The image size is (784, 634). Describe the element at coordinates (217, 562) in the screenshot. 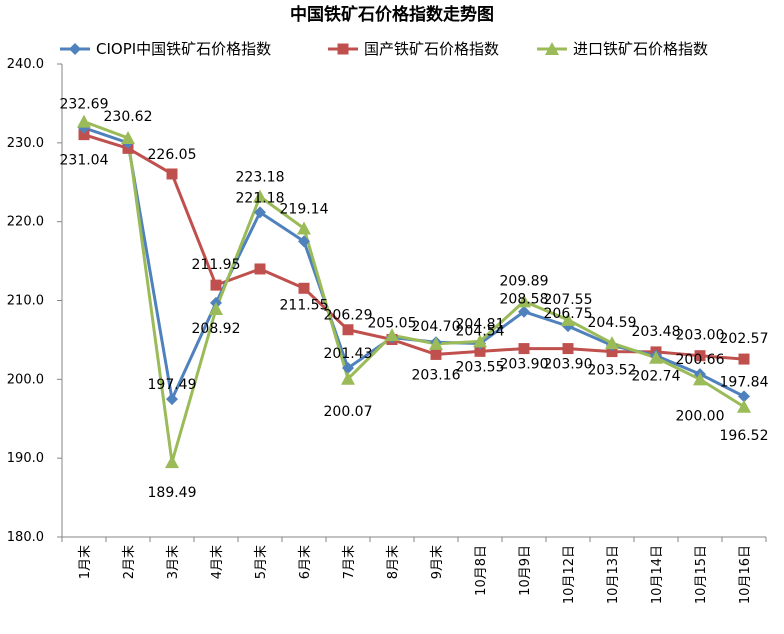

I see `x-tick-label: 4月末` at that location.